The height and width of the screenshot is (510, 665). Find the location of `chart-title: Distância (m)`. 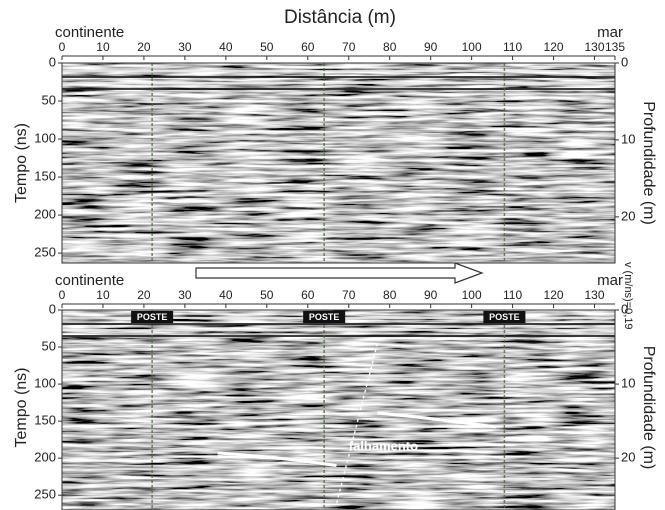

chart-title: Distância (m) is located at coordinates (340, 17).